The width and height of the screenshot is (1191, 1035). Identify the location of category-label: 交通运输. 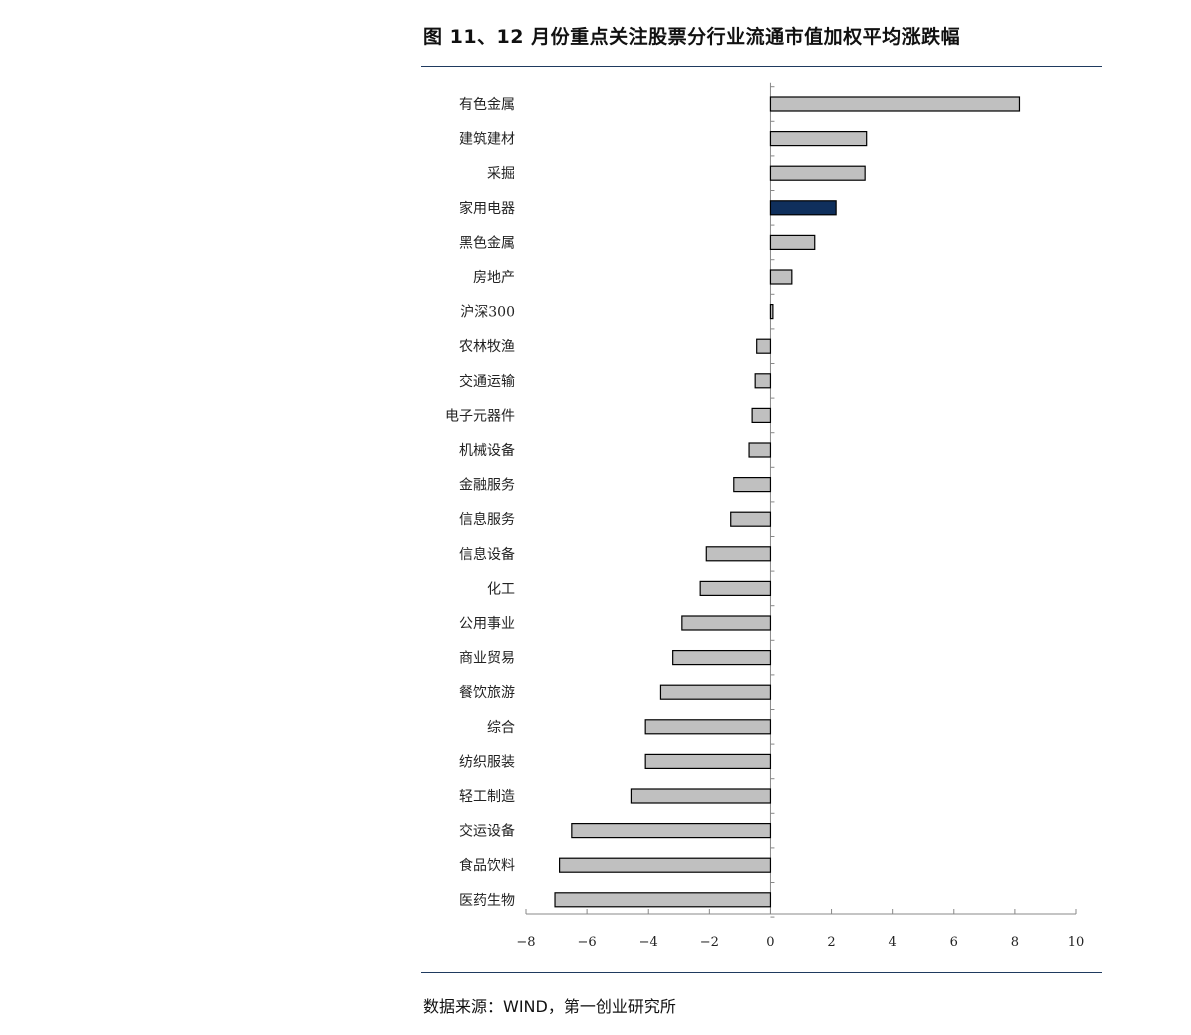
(487, 381).